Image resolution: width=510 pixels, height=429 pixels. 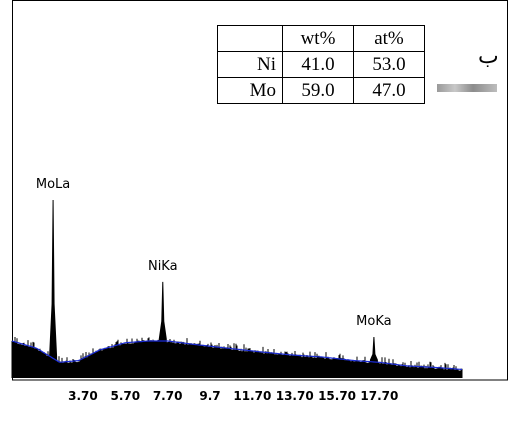 What do you see at coordinates (250, 64) in the screenshot?
I see `table-cell-element: Ni` at bounding box center [250, 64].